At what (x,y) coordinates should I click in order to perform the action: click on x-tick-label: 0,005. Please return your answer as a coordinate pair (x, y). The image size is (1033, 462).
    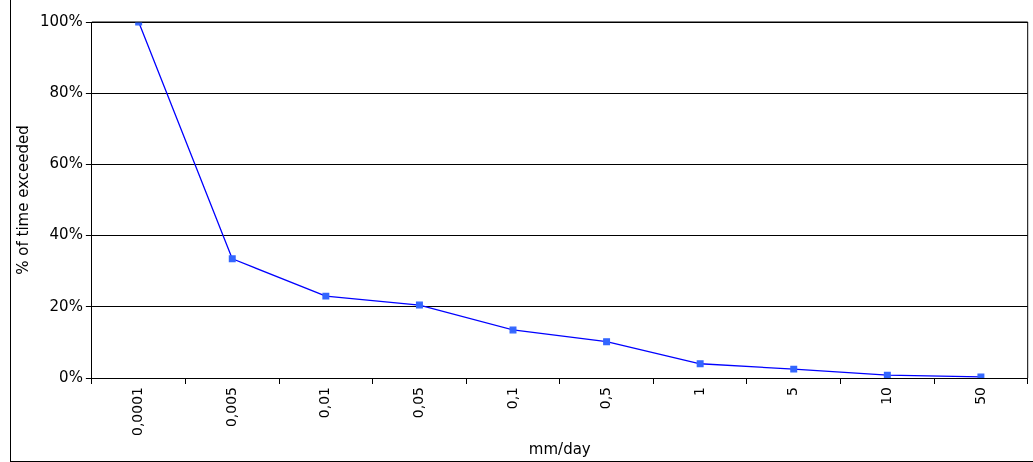
    Looking at the image, I should click on (230, 407).